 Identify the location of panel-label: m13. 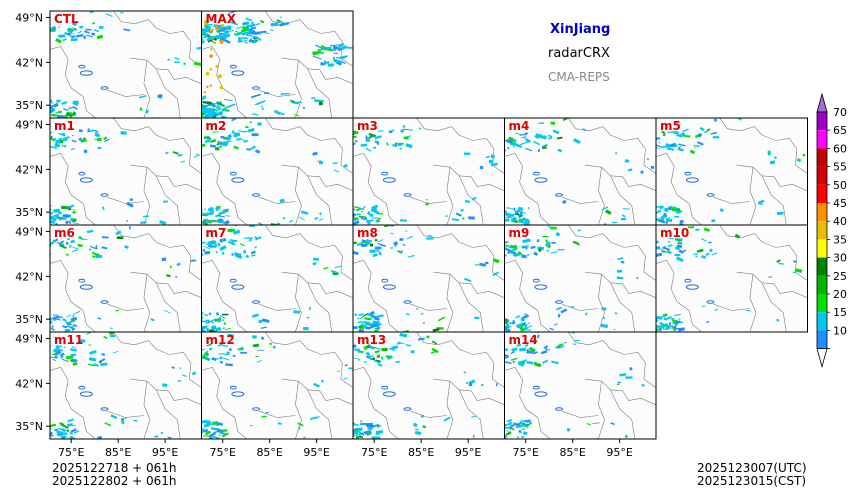
(371, 340).